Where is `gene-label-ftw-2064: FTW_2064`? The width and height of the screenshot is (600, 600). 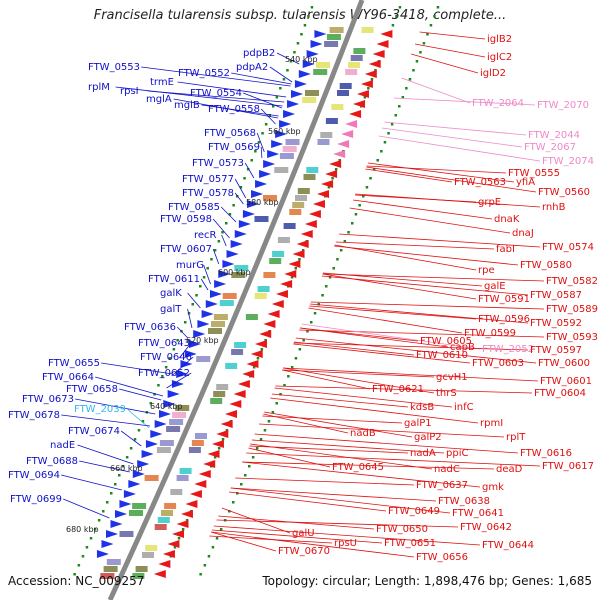
gene-label-ftw-2064: FTW_2064 is located at coordinates (498, 103).